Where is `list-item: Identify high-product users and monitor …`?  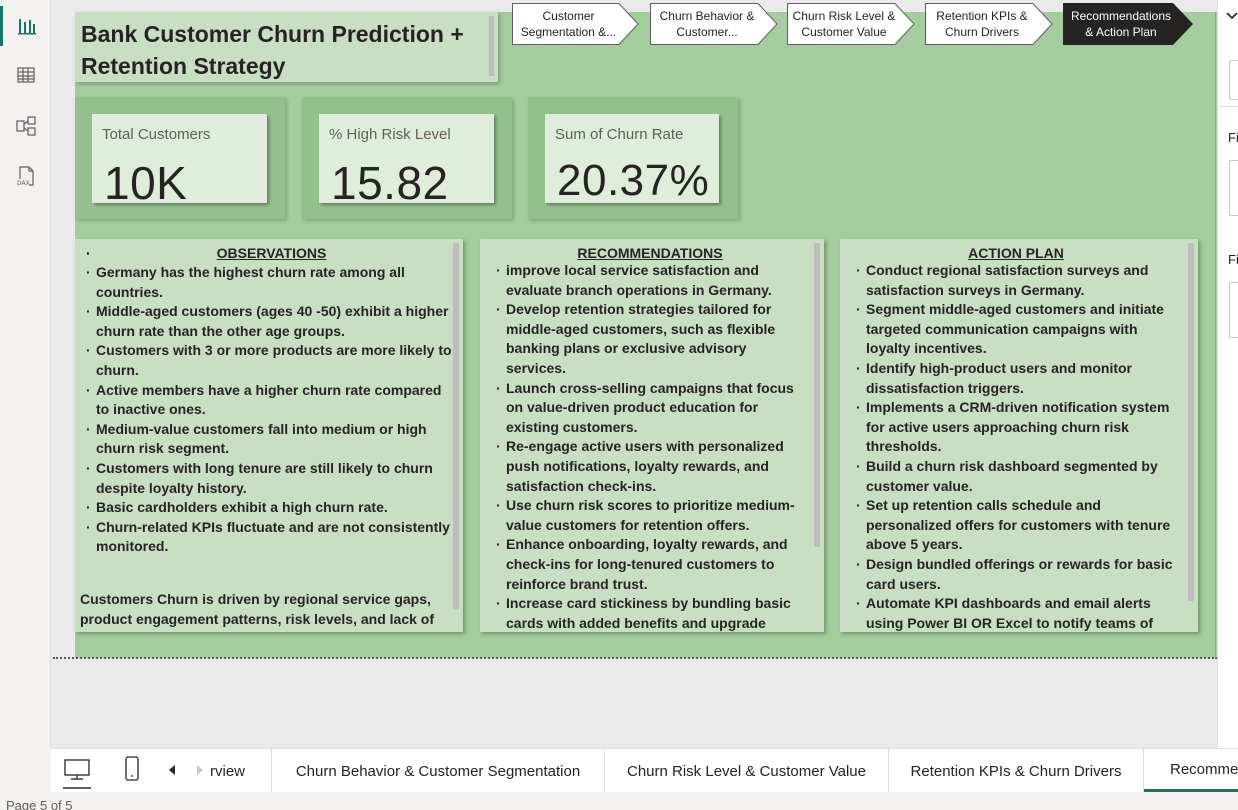 list-item: Identify high-product users and monitor … is located at coordinates (1016, 378).